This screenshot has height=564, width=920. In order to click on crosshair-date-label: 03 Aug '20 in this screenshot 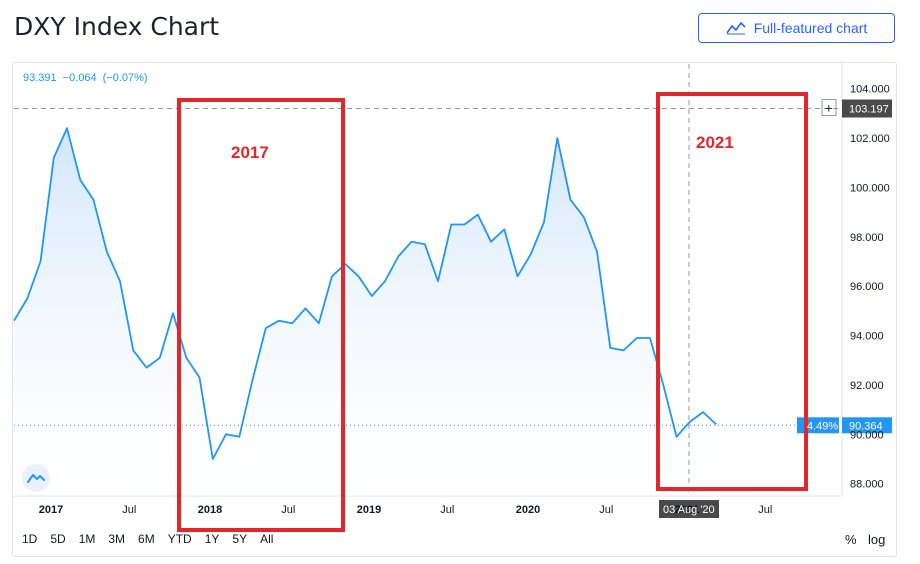, I will do `click(689, 510)`.